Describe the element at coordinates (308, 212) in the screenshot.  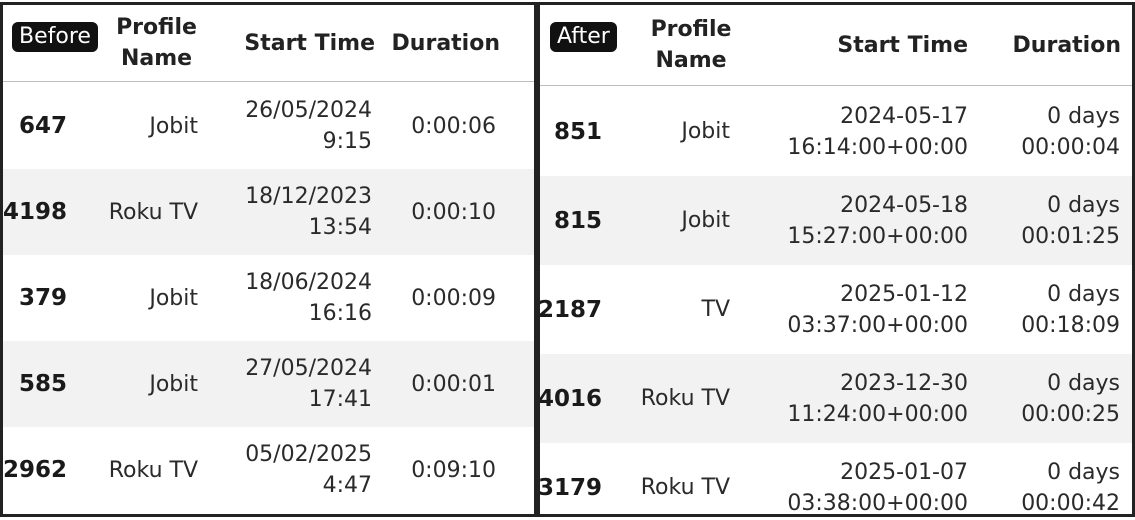
I see `start-time-cell: 18/12/2023 13:54` at that location.